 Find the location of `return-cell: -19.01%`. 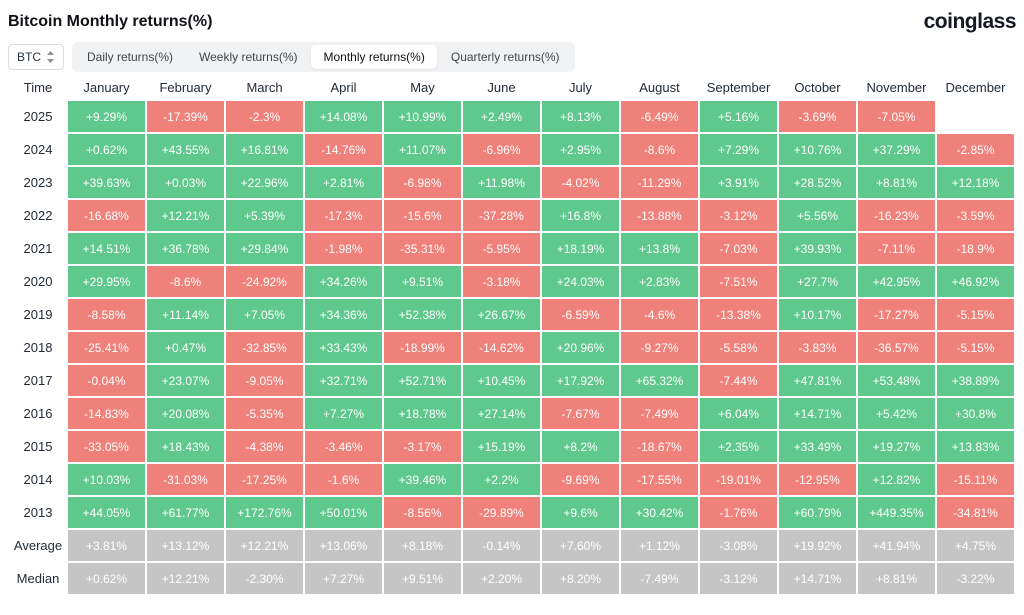

return-cell: -19.01% is located at coordinates (738, 479).